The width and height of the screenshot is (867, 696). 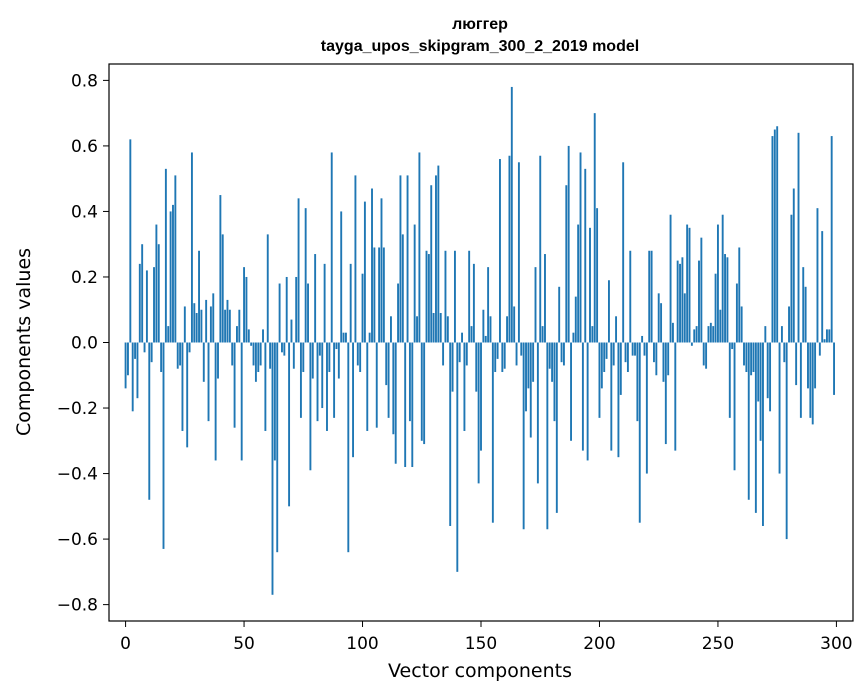 I want to click on chart-title: люггер, so click(x=480, y=24).